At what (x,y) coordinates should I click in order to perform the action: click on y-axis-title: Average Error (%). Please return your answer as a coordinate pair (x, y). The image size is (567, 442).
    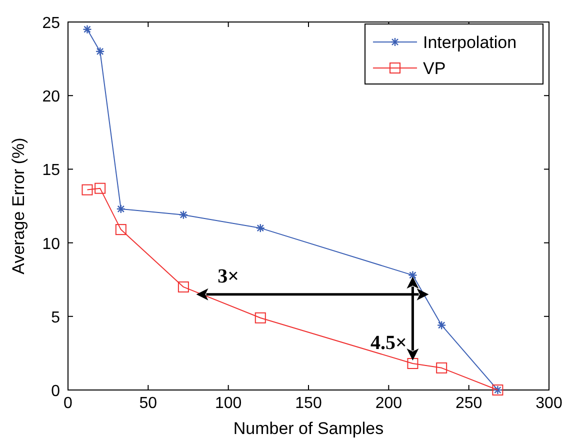
    Looking at the image, I should click on (18, 206).